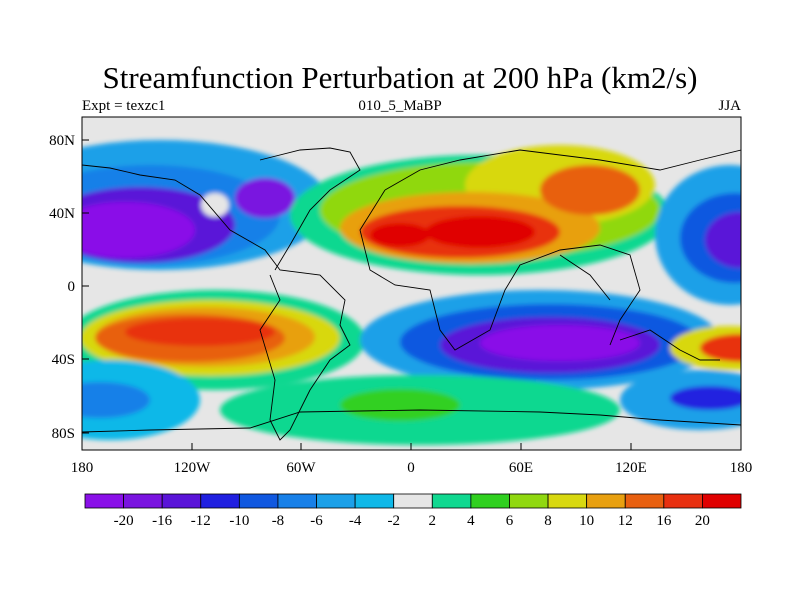 The height and width of the screenshot is (600, 800). What do you see at coordinates (631, 468) in the screenshot?
I see `x-tick-label: 120E` at bounding box center [631, 468].